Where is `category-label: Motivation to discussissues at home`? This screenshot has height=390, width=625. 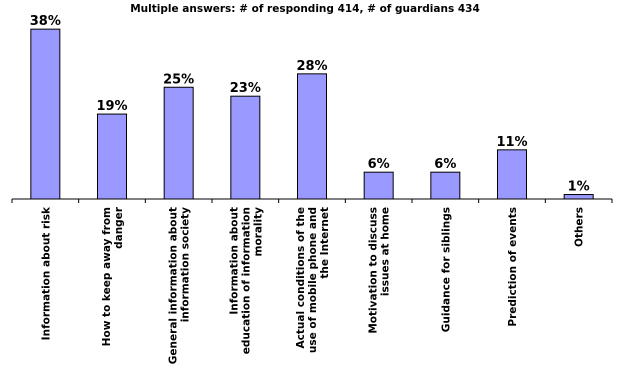 category-label: Motivation to discussissues at home is located at coordinates (380, 270).